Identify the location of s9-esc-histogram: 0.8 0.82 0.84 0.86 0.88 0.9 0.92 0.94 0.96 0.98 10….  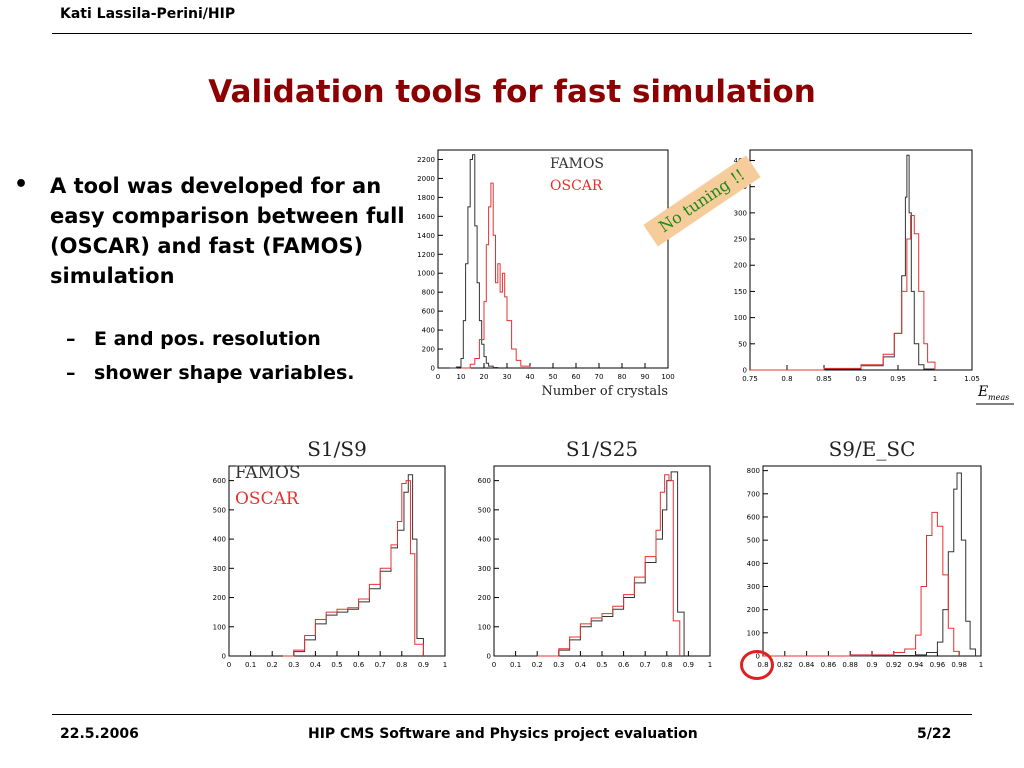
(865, 553).